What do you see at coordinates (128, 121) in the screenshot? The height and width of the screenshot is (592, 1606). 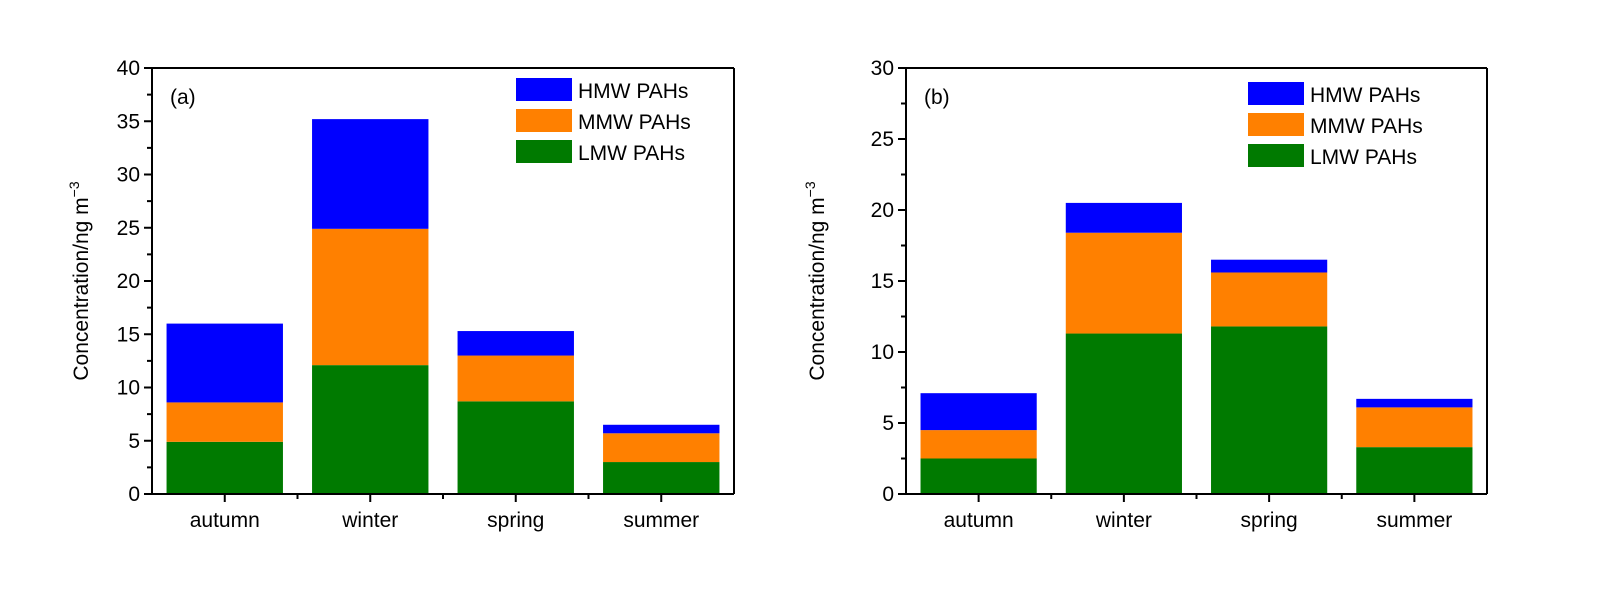 I see `y-tick-label: 35` at bounding box center [128, 121].